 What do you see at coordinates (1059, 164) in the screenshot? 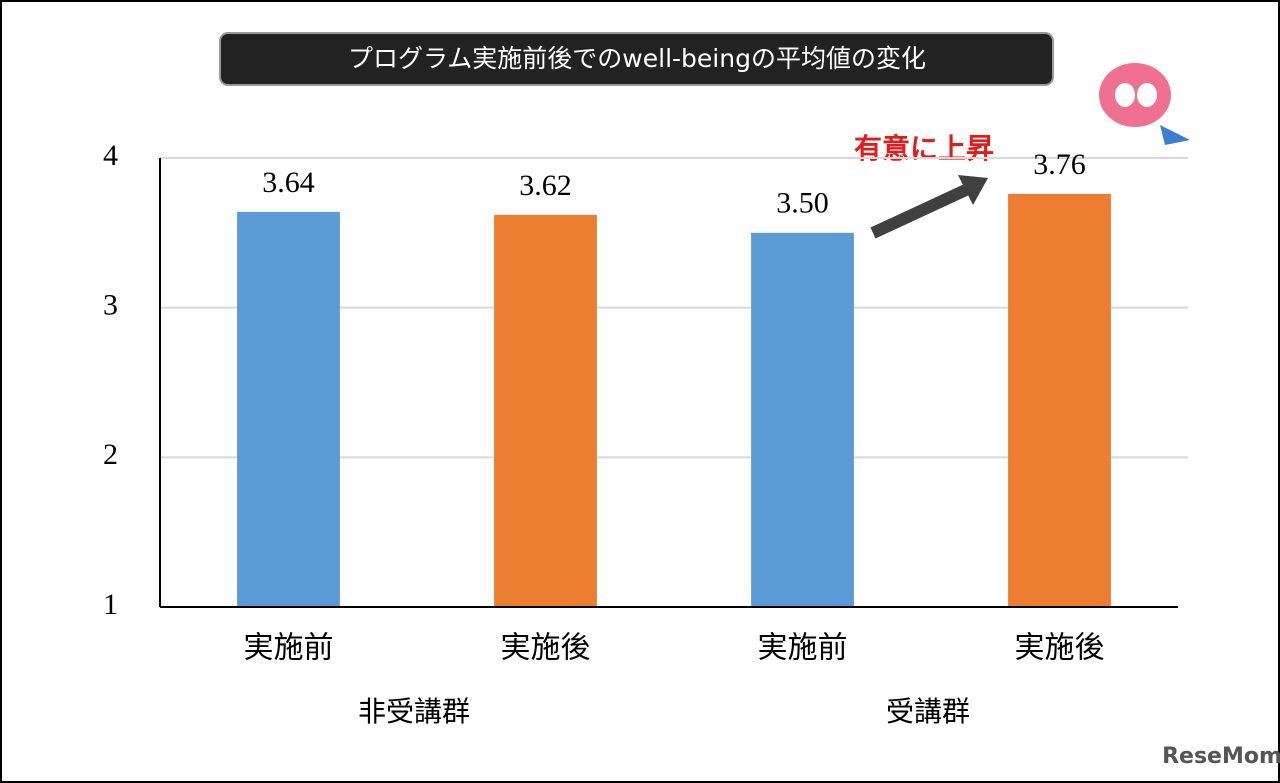
I see `value-label: 3.76` at bounding box center [1059, 164].